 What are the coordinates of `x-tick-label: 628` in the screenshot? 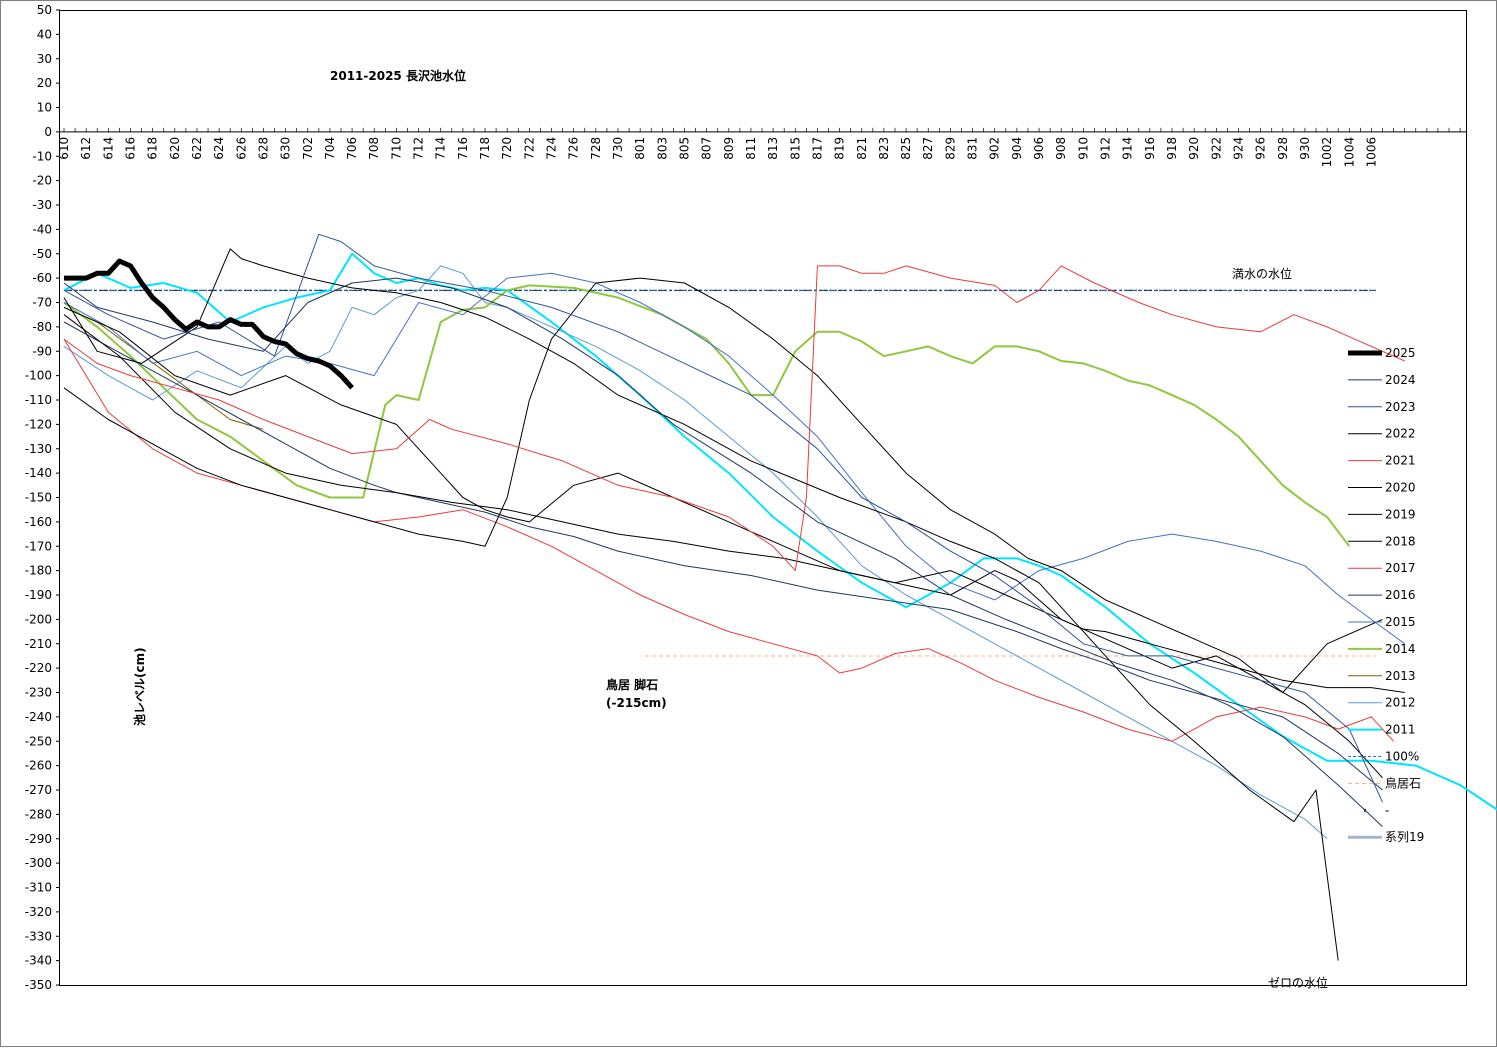 It's located at (263, 148).